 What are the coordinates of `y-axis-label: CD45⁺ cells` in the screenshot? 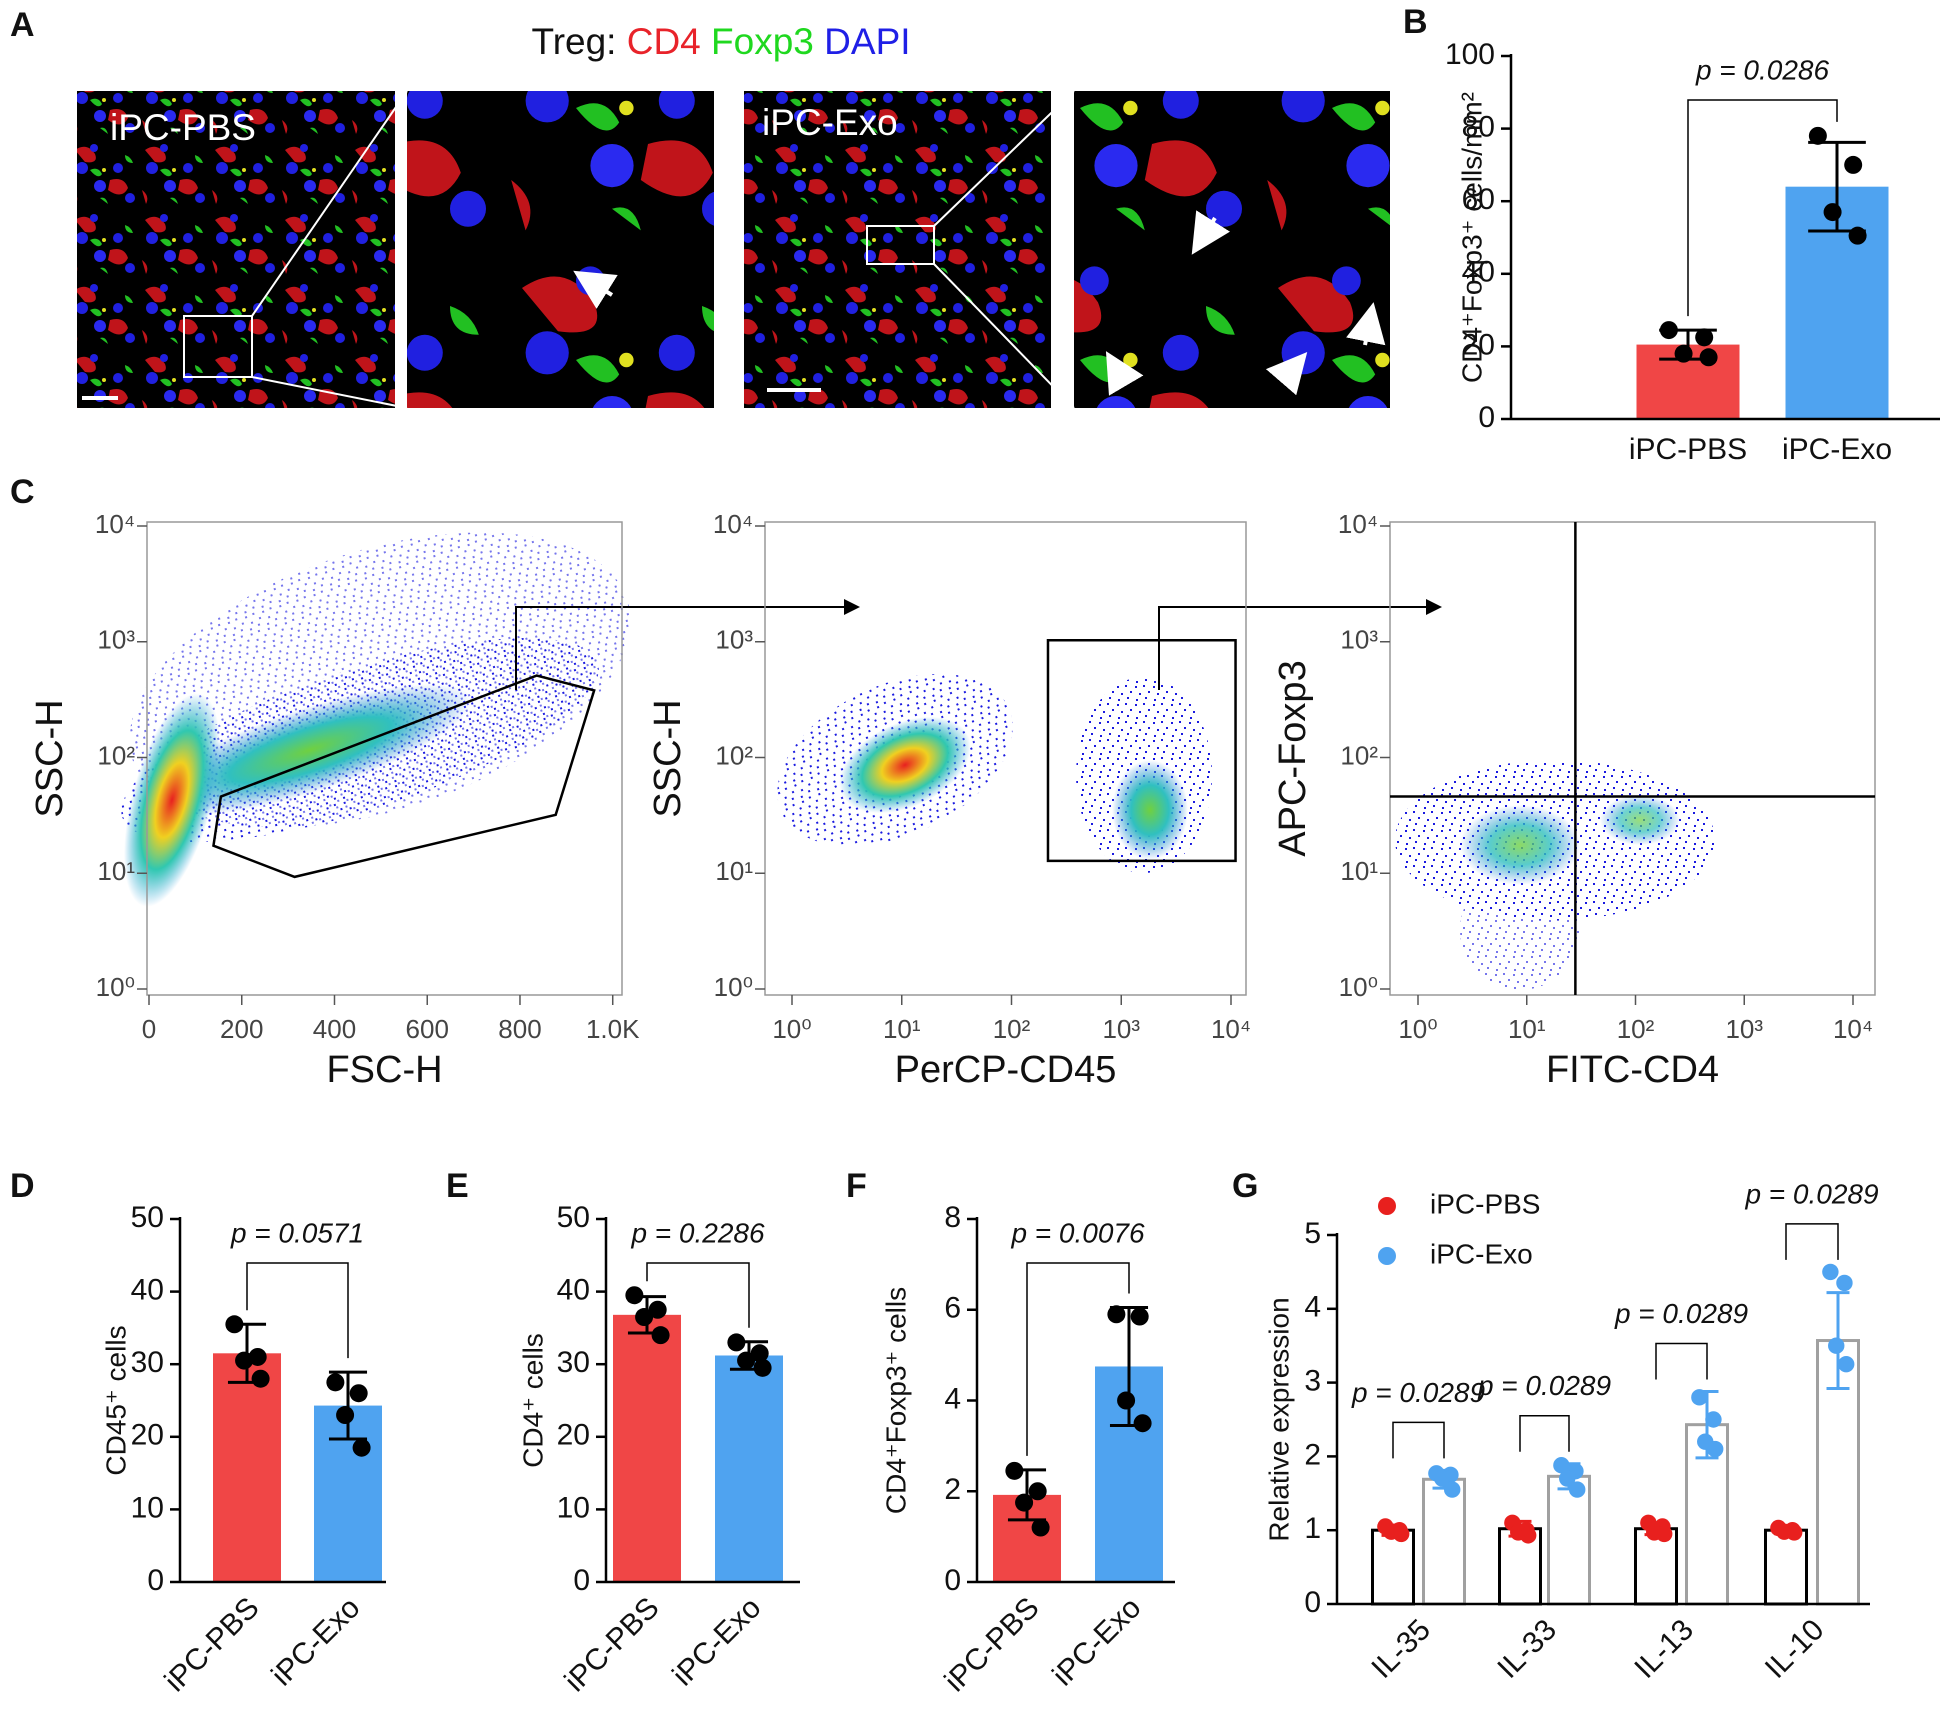 It's located at (115, 1400).